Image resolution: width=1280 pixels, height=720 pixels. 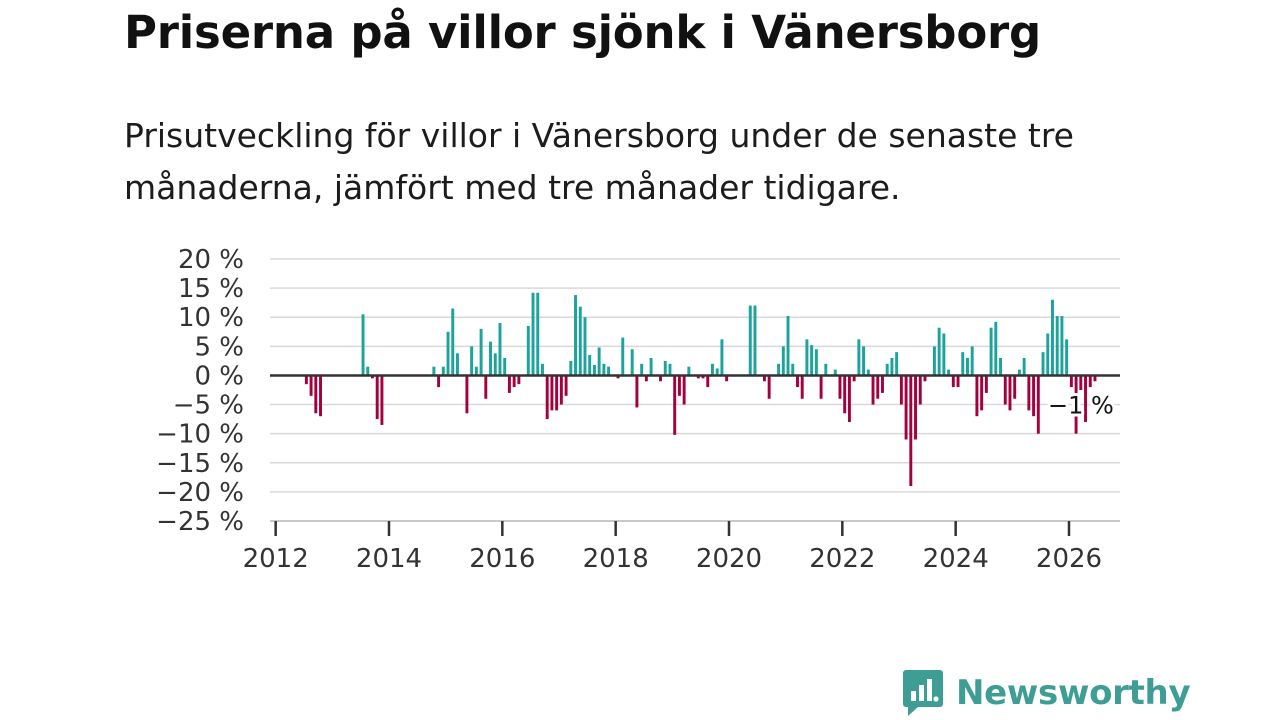 I want to click on annotation: −1 %, so click(x=1081, y=406).